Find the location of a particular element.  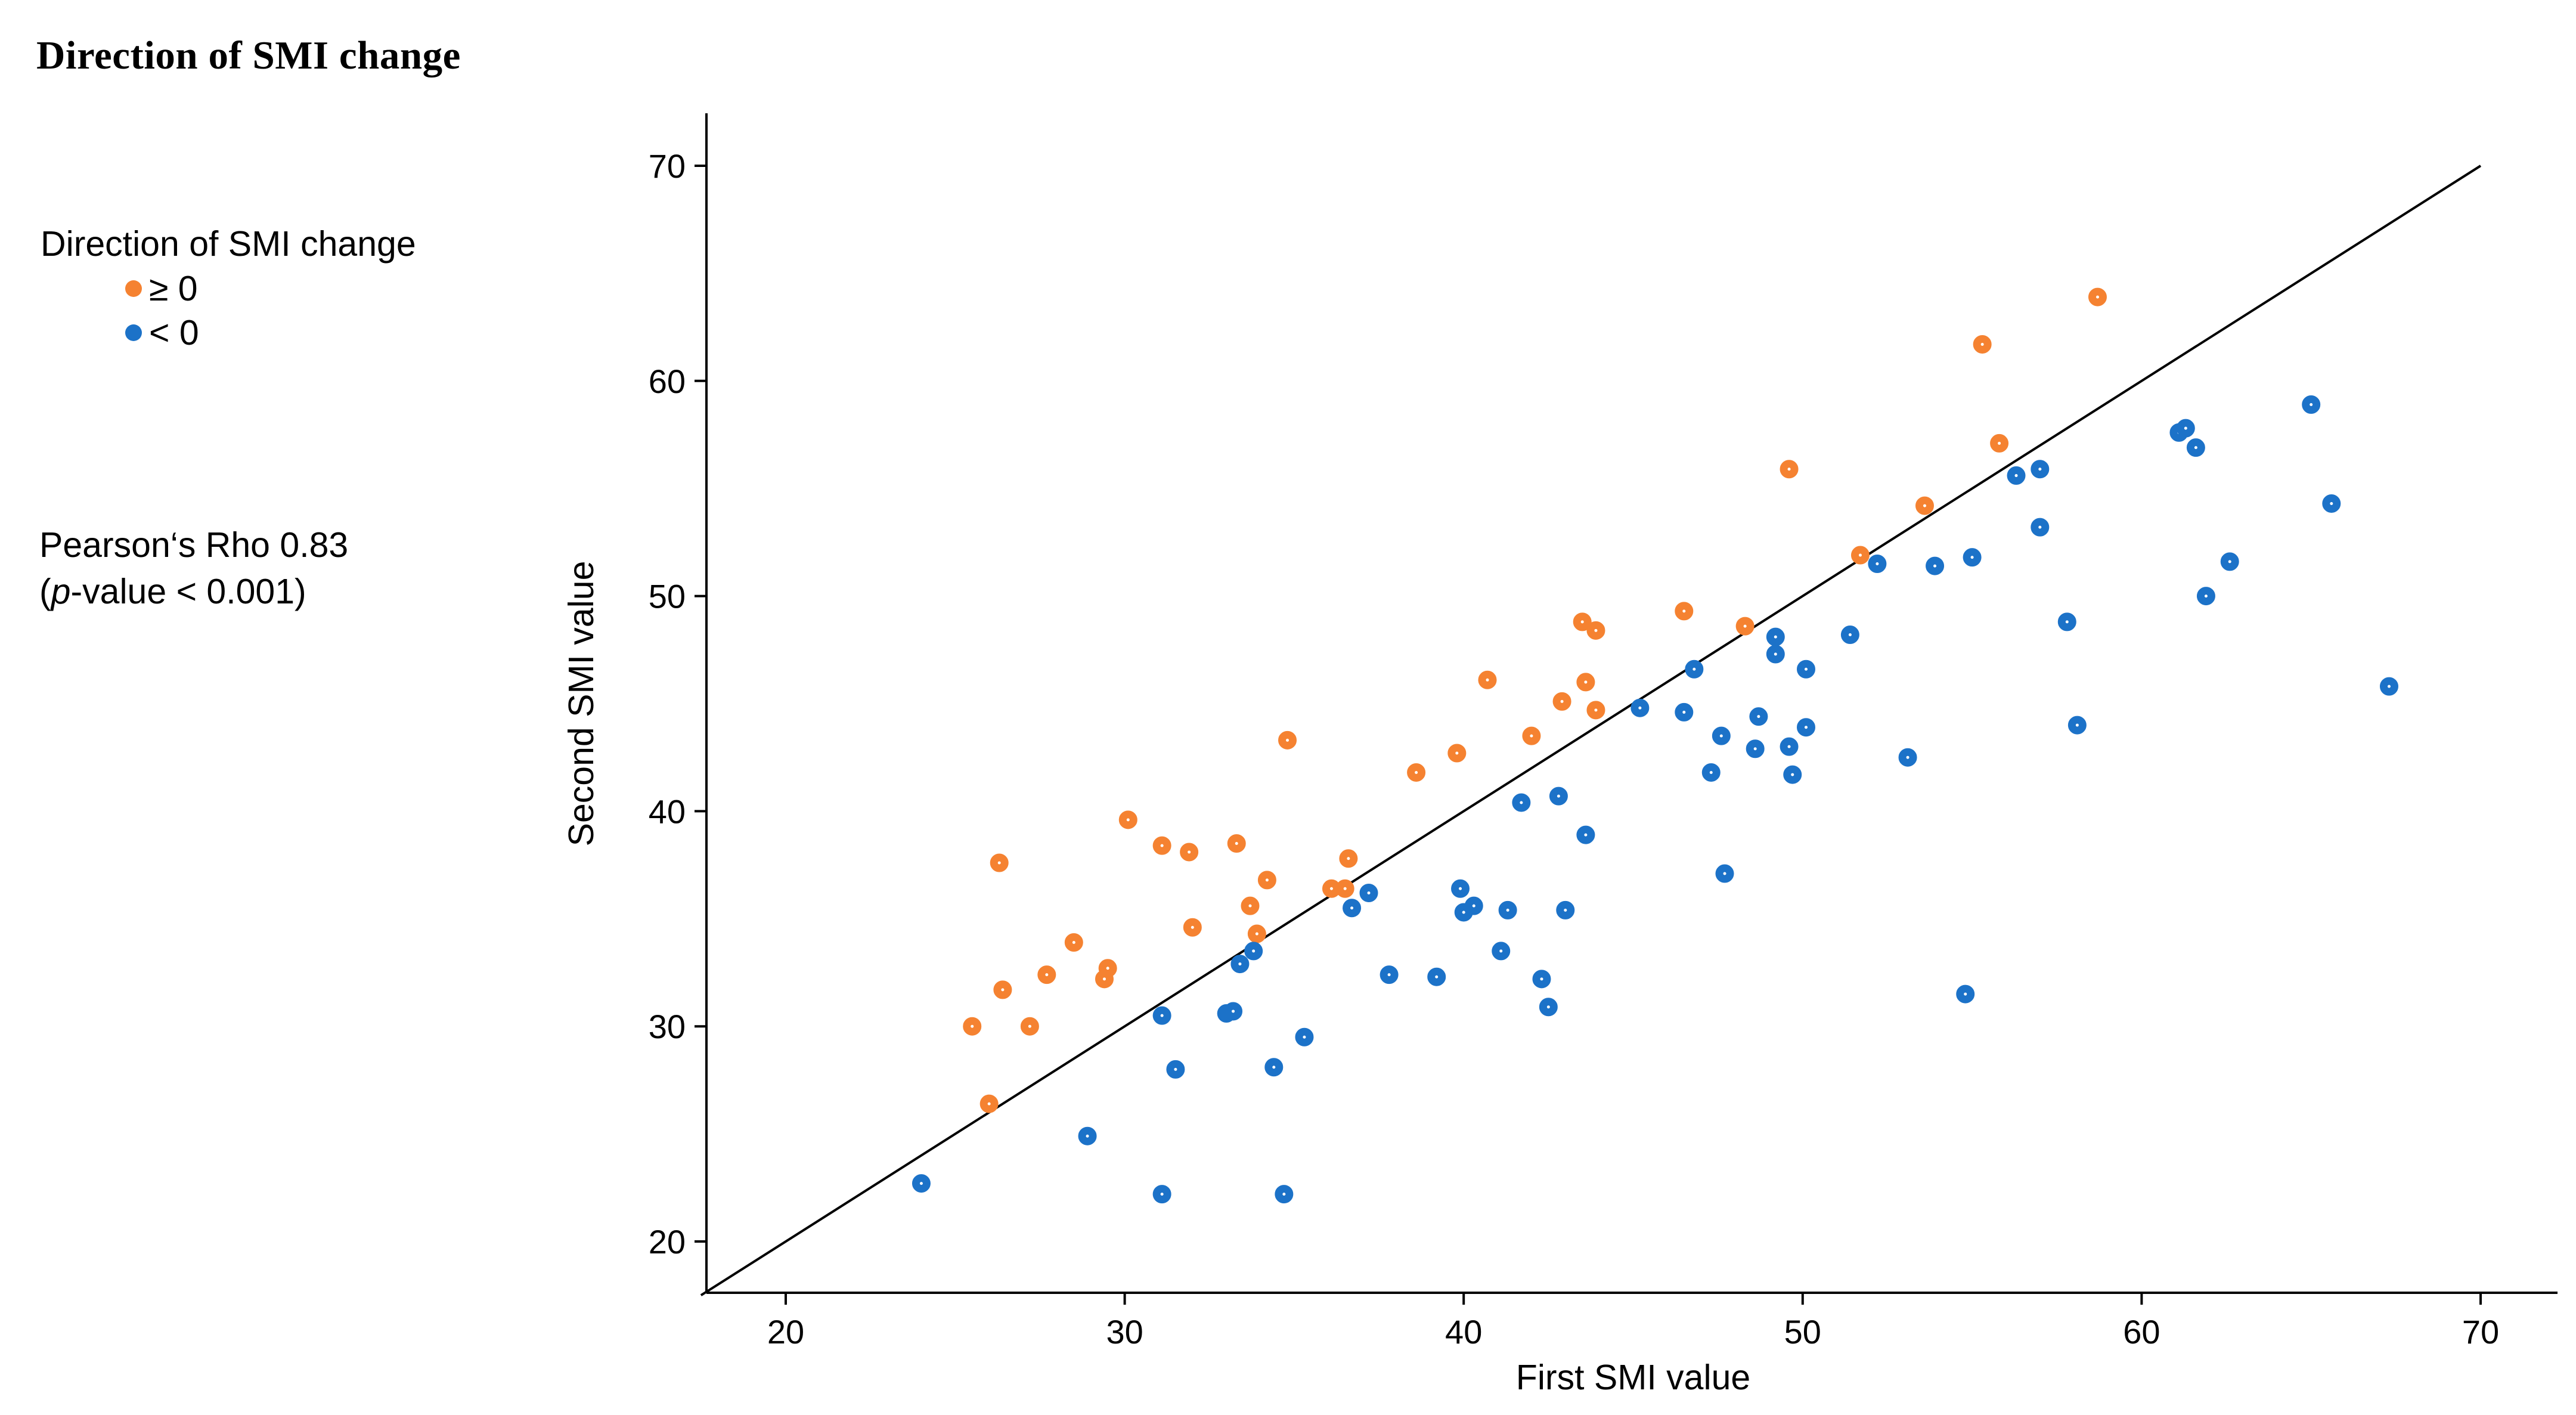

y-axis-title: Second SMI value is located at coordinates (581, 704).